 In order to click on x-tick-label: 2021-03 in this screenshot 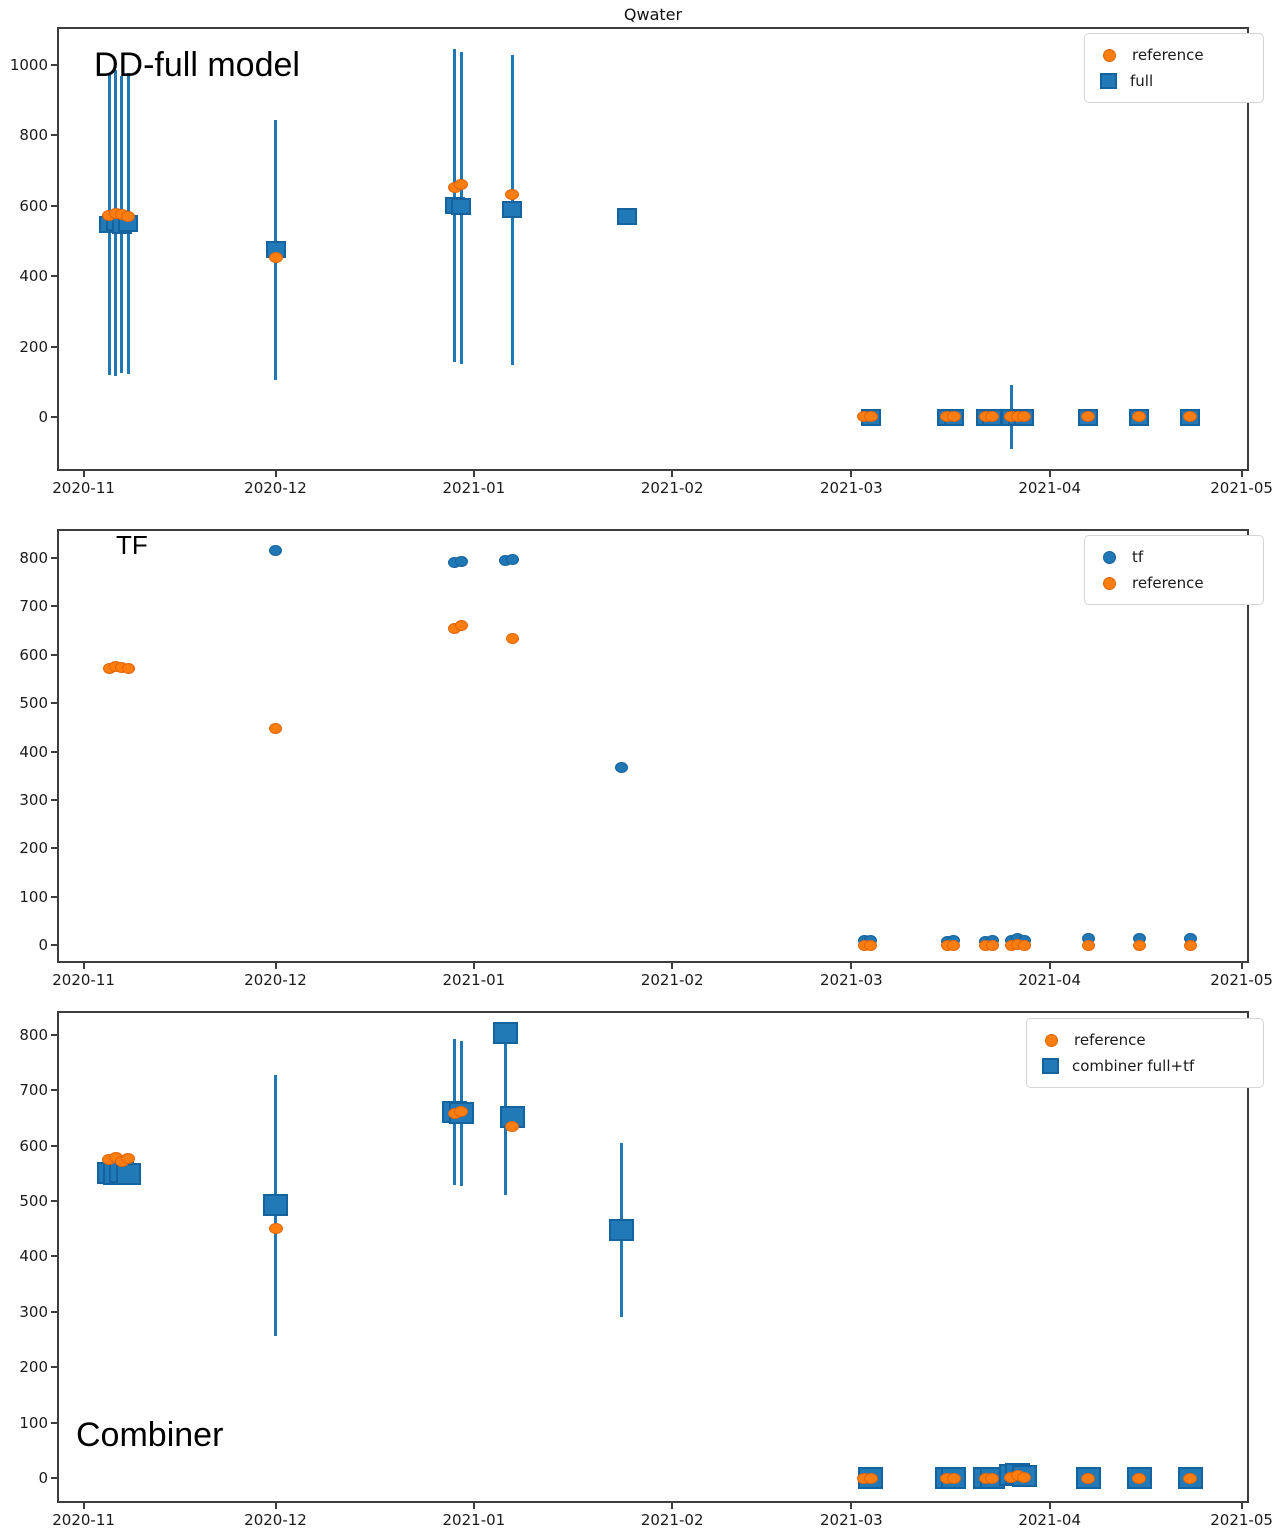, I will do `click(851, 488)`.